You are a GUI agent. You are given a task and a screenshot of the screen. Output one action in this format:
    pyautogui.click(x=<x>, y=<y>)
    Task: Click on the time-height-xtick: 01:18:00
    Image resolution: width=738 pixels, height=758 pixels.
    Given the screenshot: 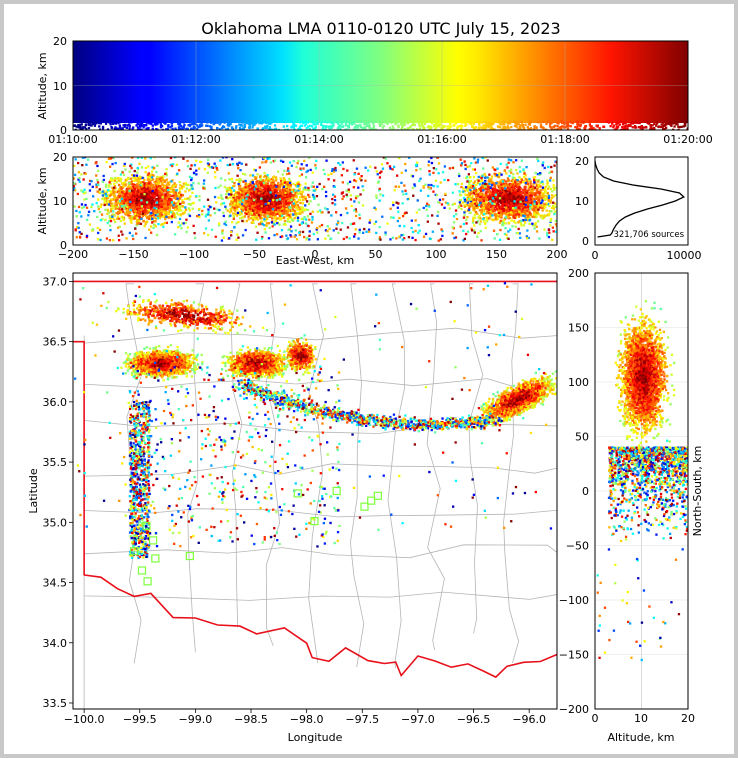 What is the action you would take?
    pyautogui.click(x=564, y=139)
    